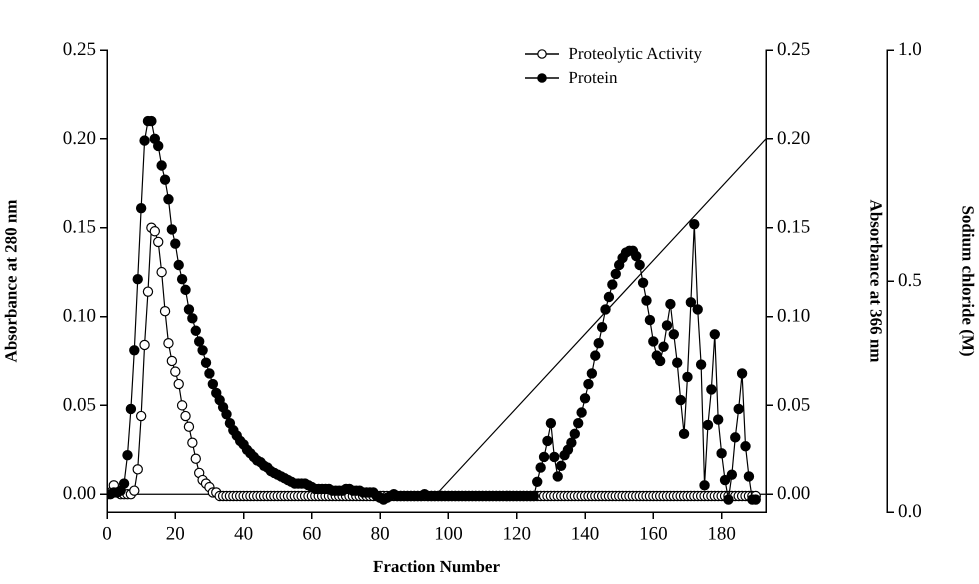 The width and height of the screenshot is (979, 584). I want to click on y3-tick-label: 1.0, so click(910, 49).